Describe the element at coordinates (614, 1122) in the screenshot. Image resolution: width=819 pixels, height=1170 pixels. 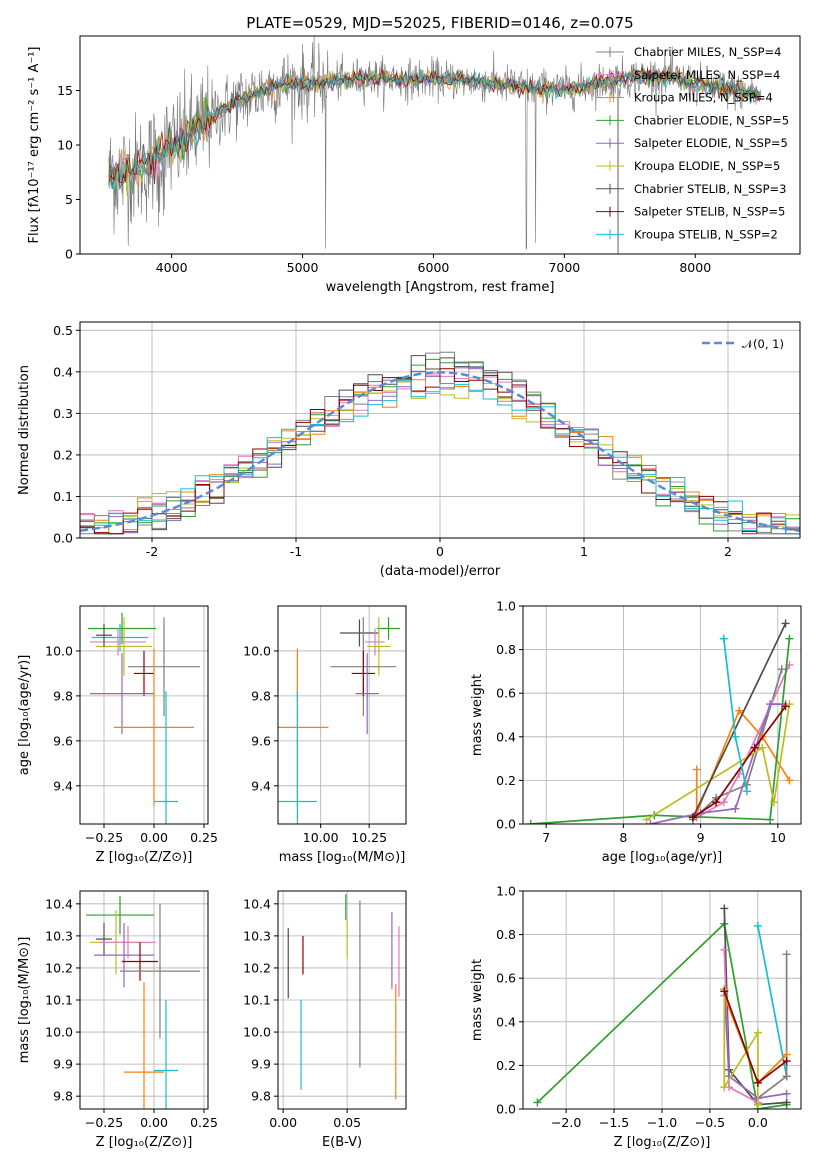
I see `x-tick-label: −1.5` at that location.